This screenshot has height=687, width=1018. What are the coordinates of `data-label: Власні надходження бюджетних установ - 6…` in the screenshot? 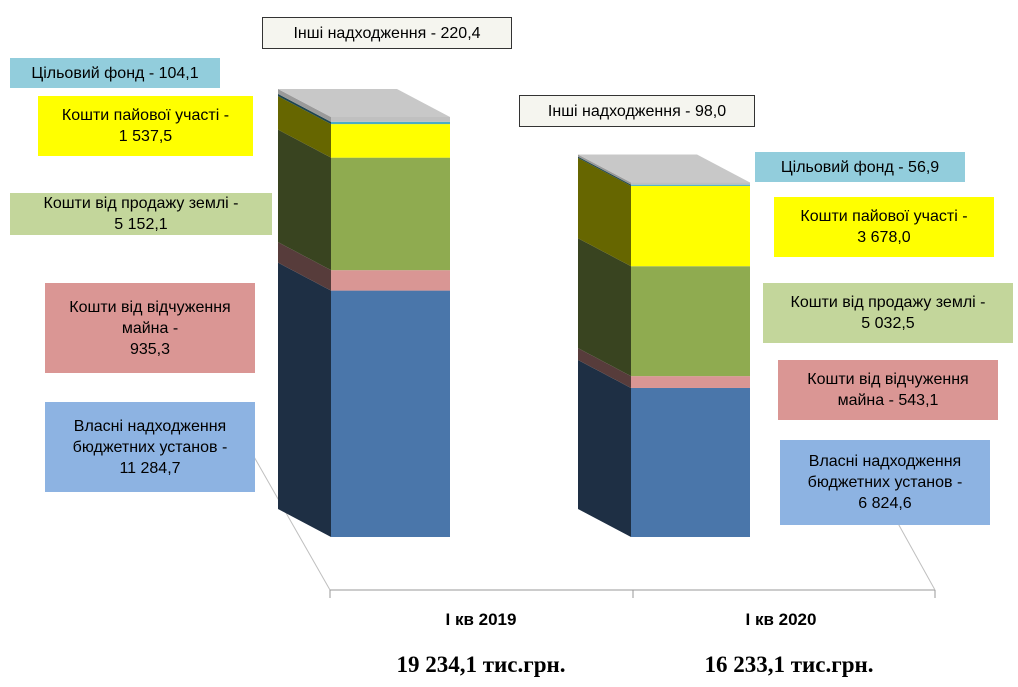 It's located at (885, 482).